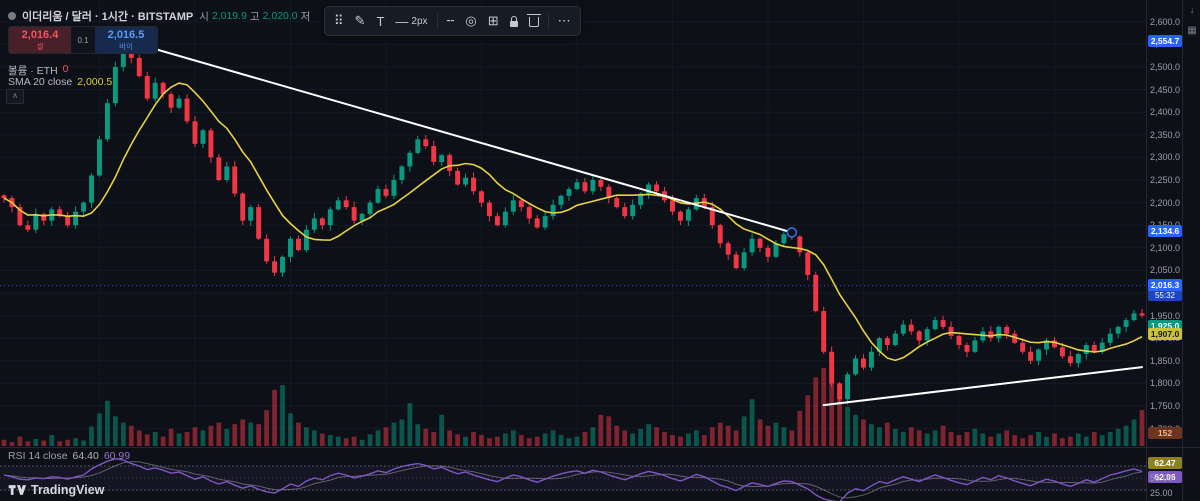  I want to click on ellipse-tool-icon: ◎, so click(470, 21).